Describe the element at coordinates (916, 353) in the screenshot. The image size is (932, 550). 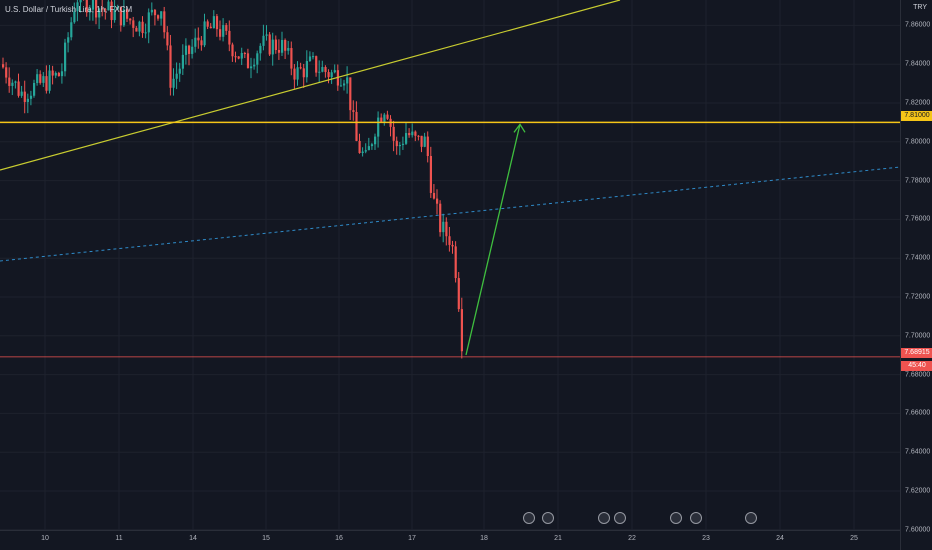
I see `last-price-label: 7.68915` at that location.